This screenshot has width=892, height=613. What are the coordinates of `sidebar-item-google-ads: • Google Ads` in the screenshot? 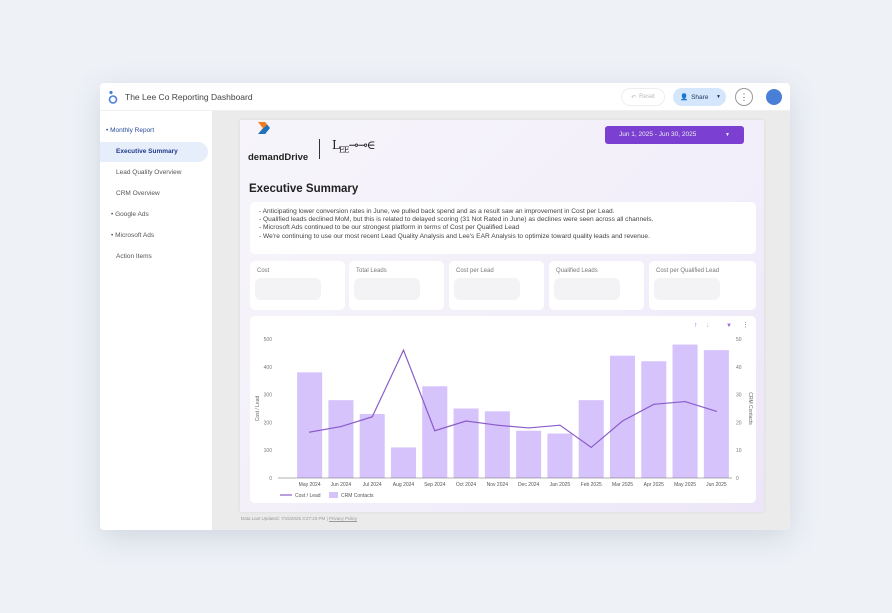 It's located at (130, 214).